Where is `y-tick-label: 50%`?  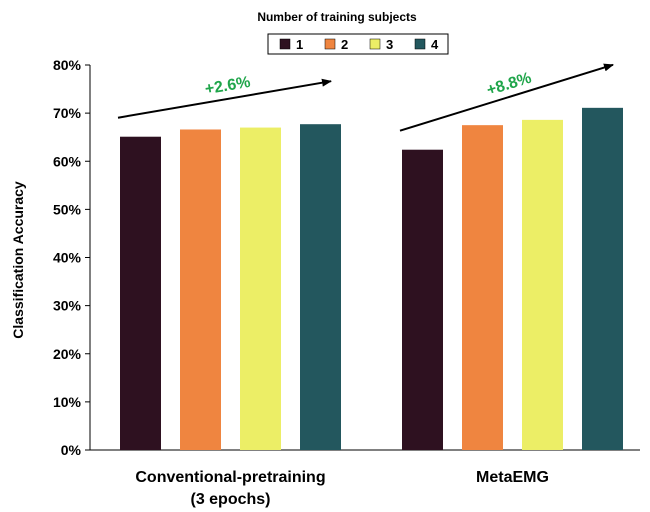 y-tick-label: 50% is located at coordinates (67, 209).